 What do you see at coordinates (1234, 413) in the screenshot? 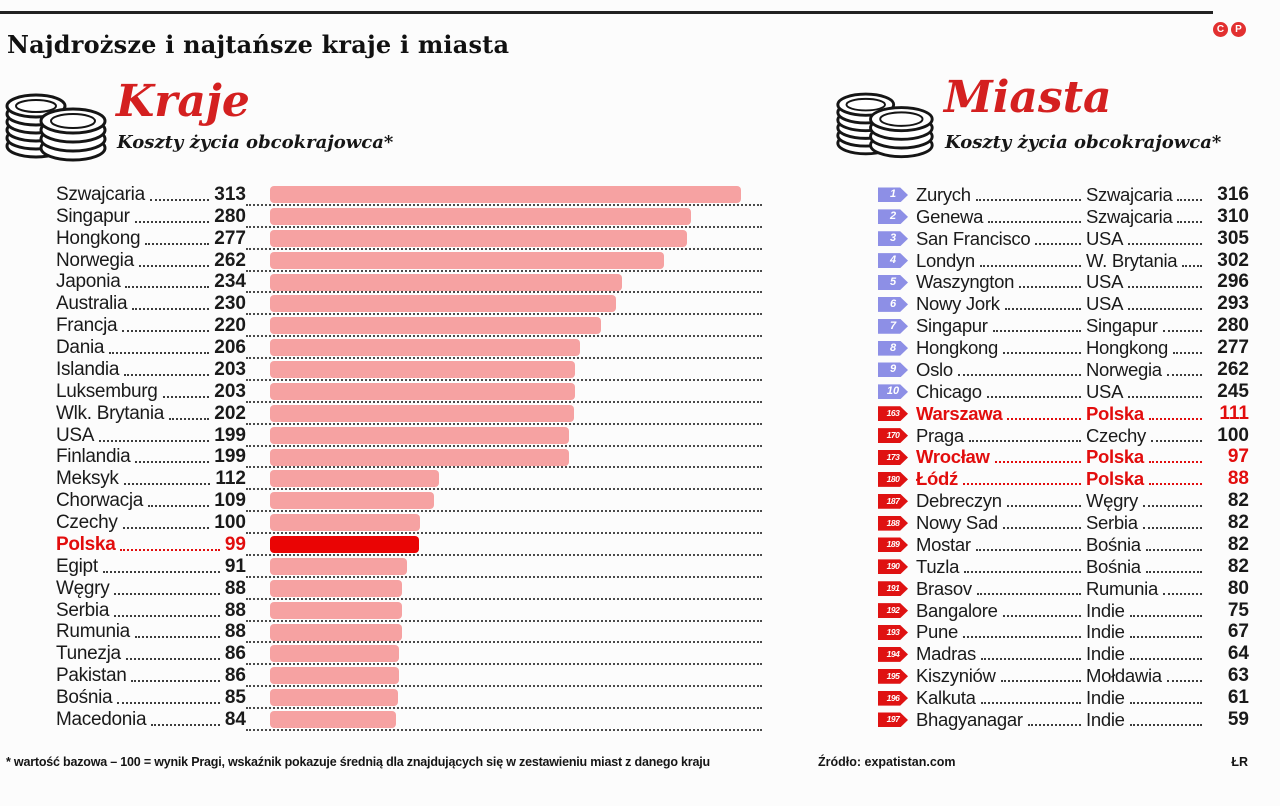
I see `city-value: 111` at bounding box center [1234, 413].